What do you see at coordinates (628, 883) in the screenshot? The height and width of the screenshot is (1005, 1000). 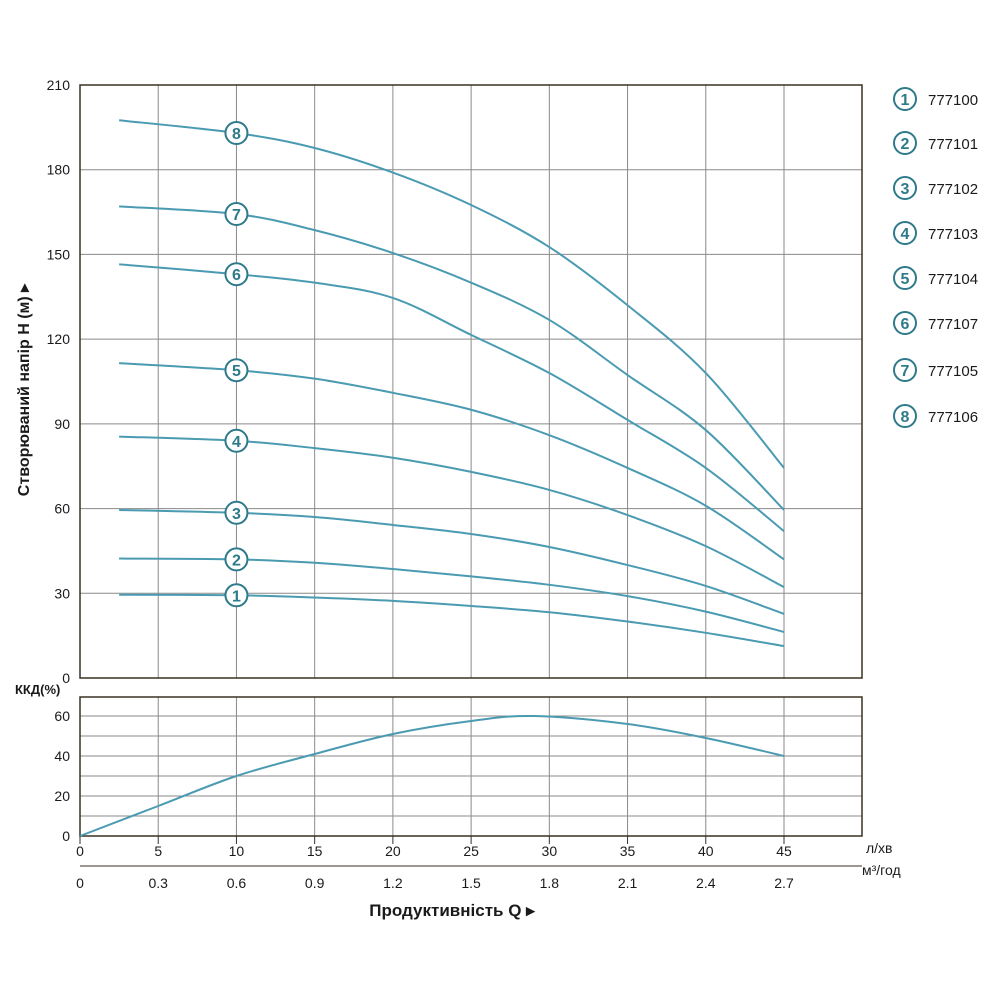 I see `x2-tick-label: 2.1` at bounding box center [628, 883].